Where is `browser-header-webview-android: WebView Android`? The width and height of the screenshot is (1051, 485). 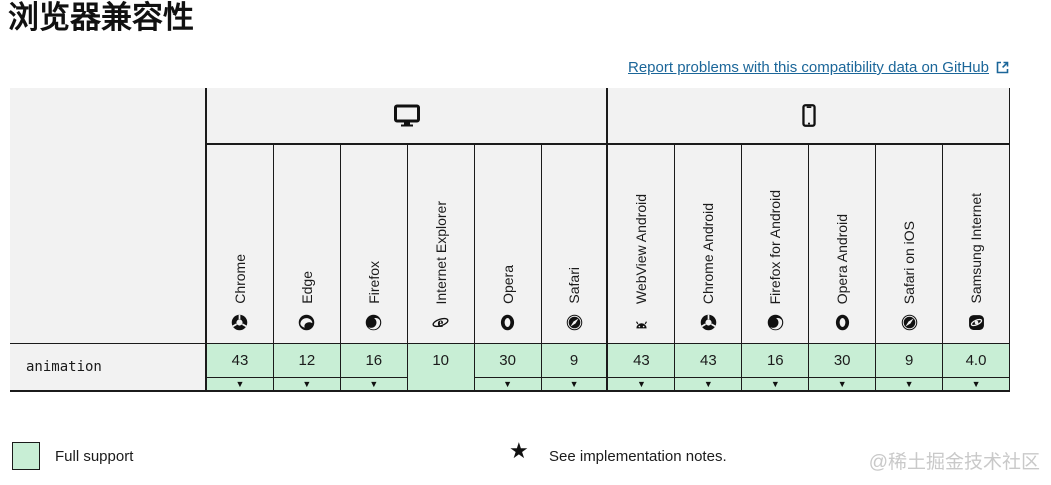 browser-header-webview-android: WebView Android is located at coordinates (642, 244).